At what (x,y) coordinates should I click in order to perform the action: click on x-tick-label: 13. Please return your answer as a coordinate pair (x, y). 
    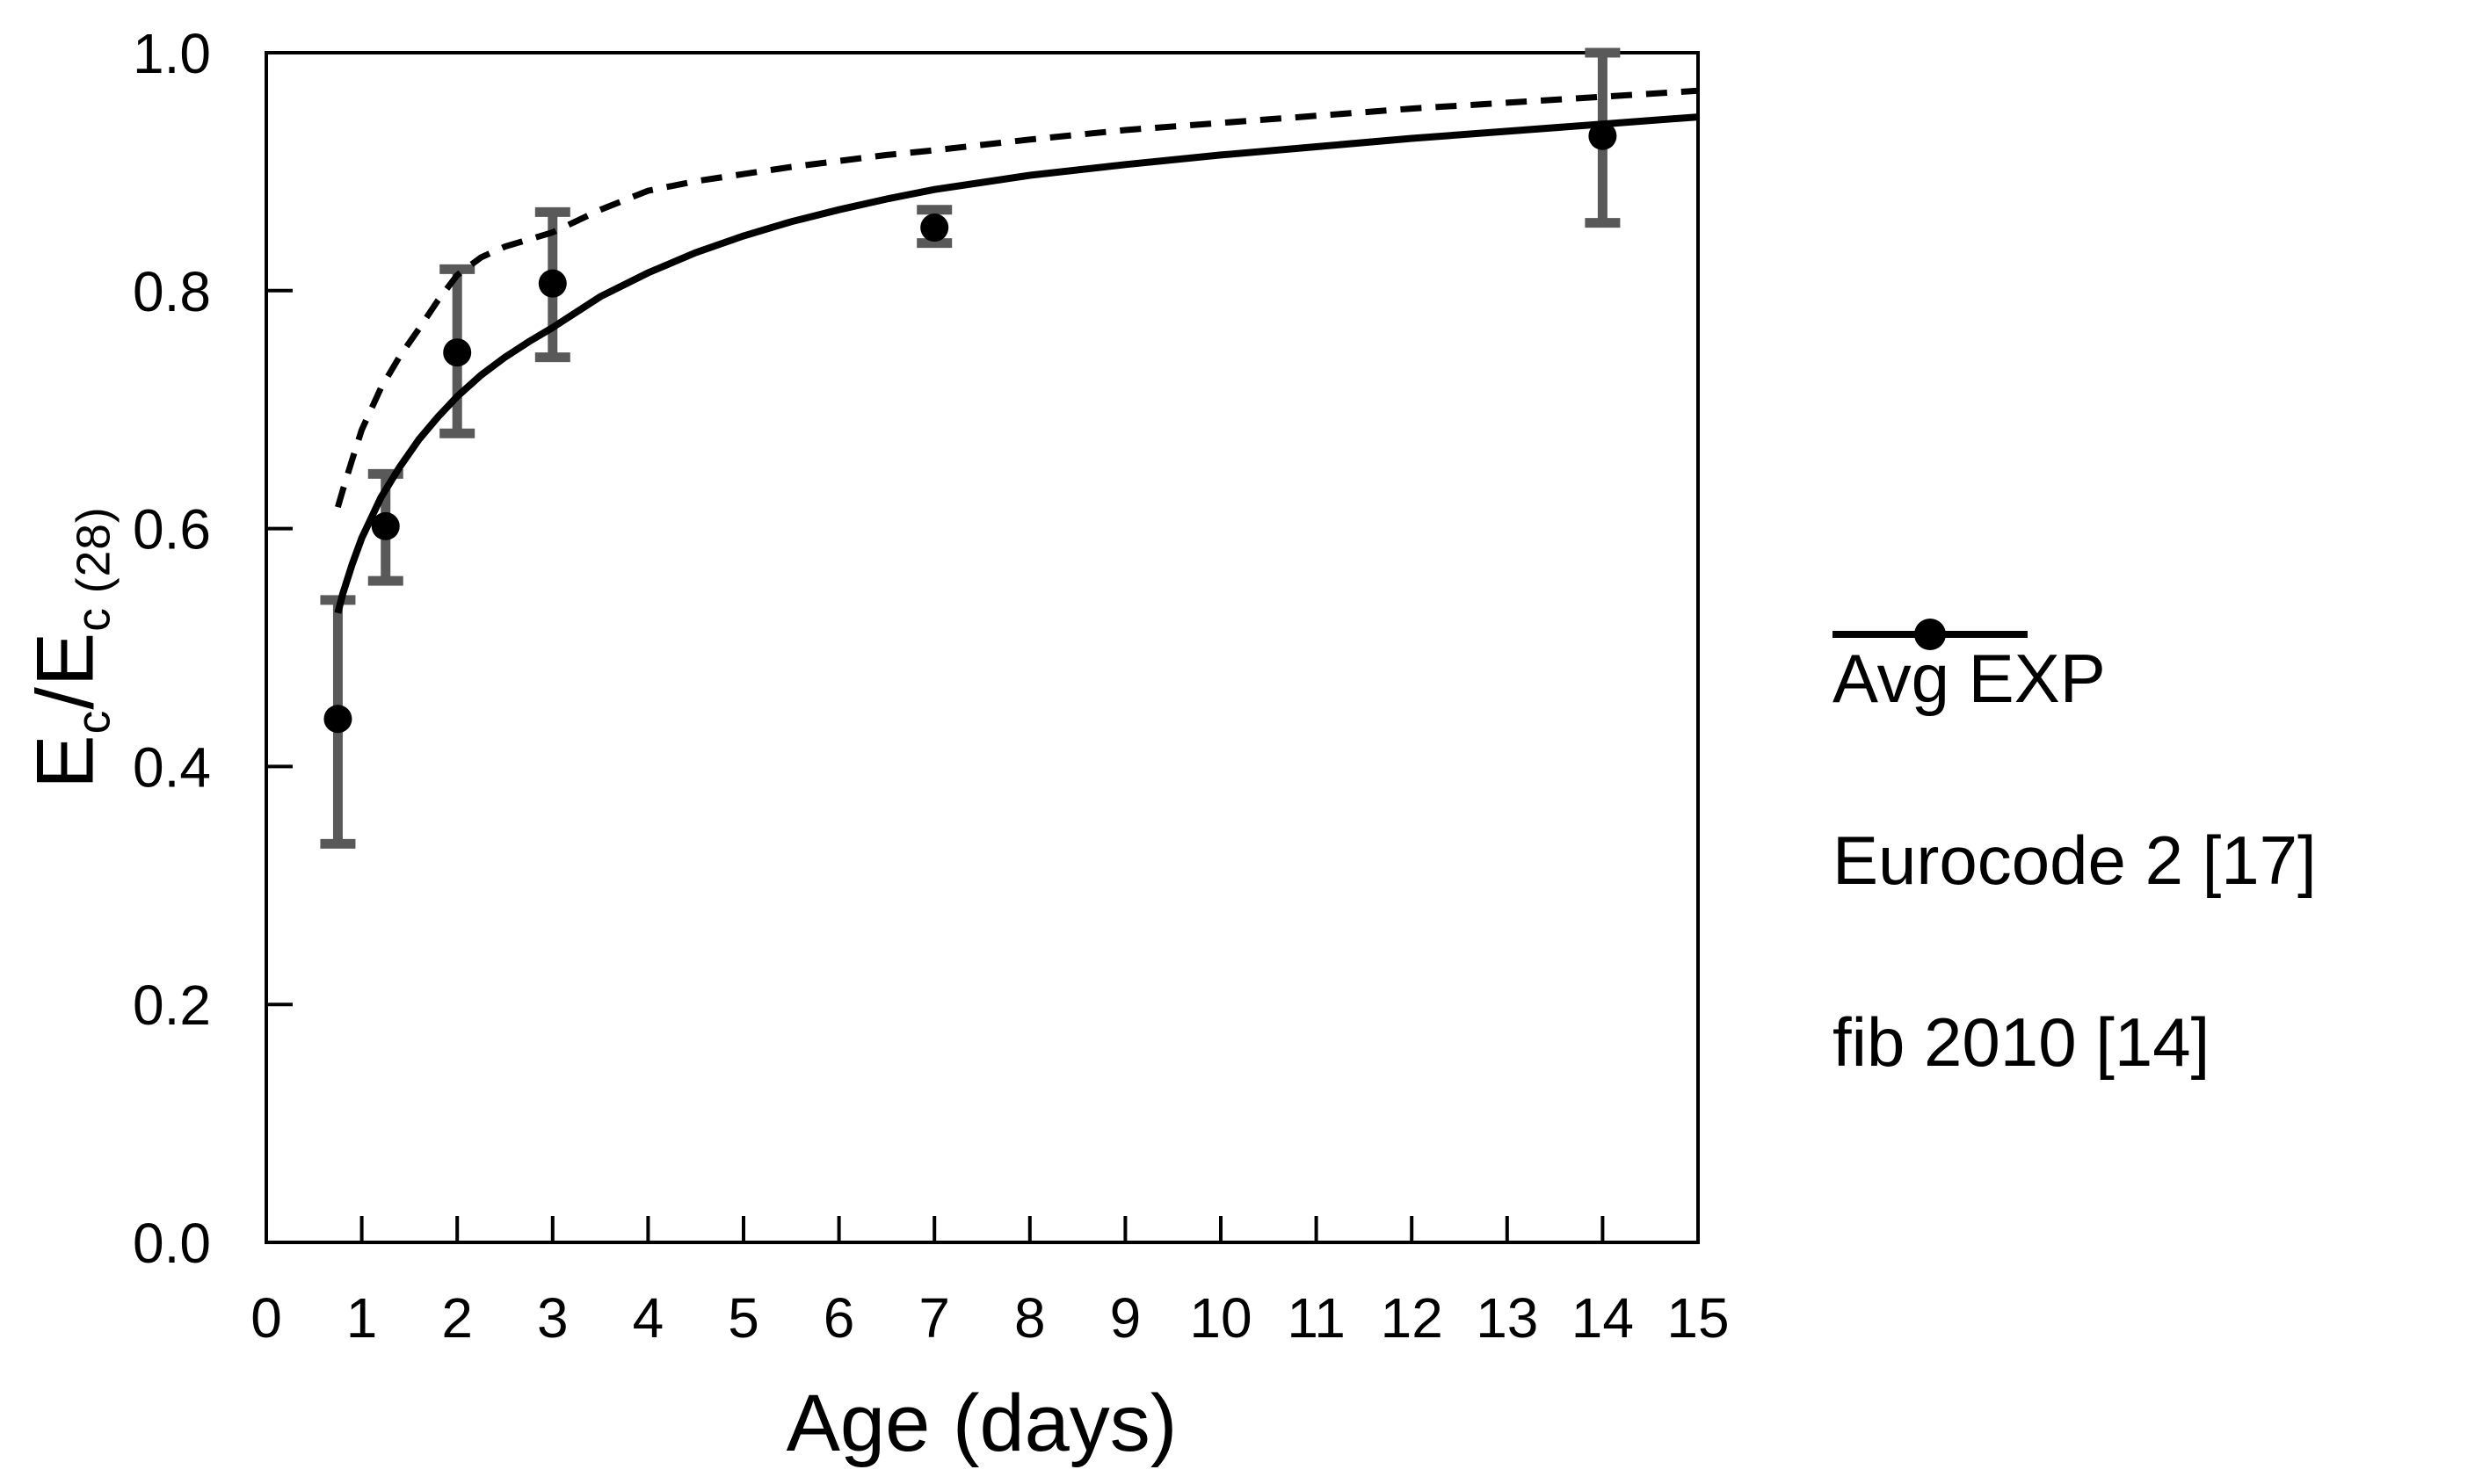
    Looking at the image, I should click on (1507, 1318).